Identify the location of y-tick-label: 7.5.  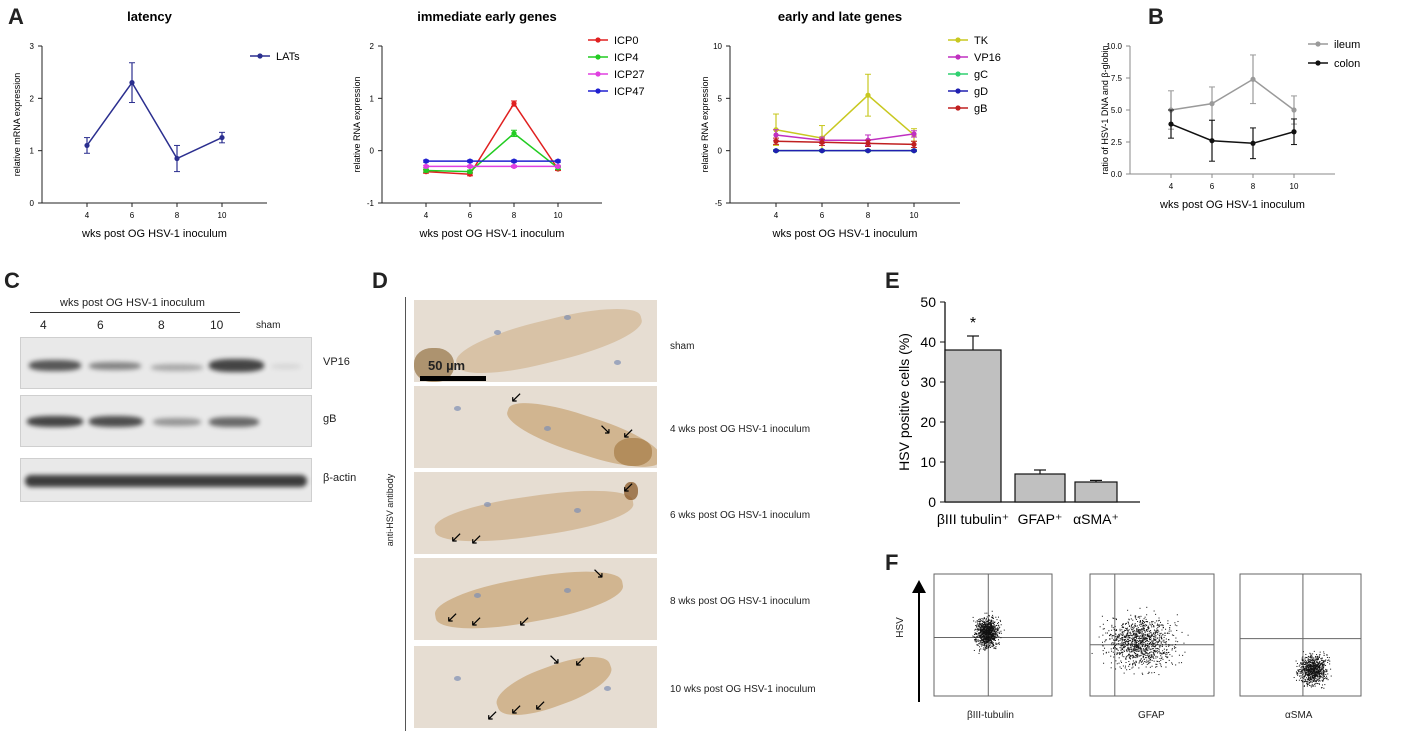
(1117, 78).